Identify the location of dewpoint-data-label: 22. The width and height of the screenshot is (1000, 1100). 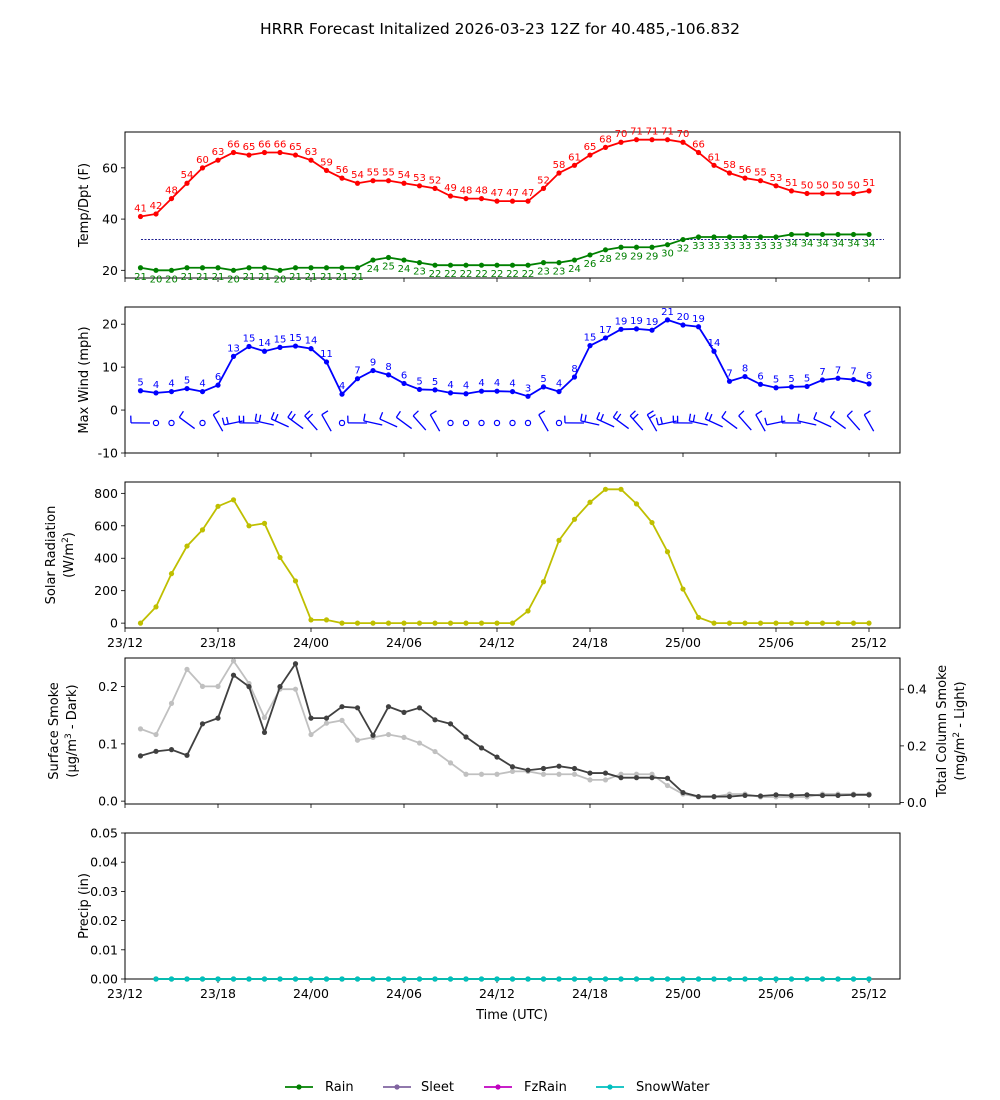
(528, 274).